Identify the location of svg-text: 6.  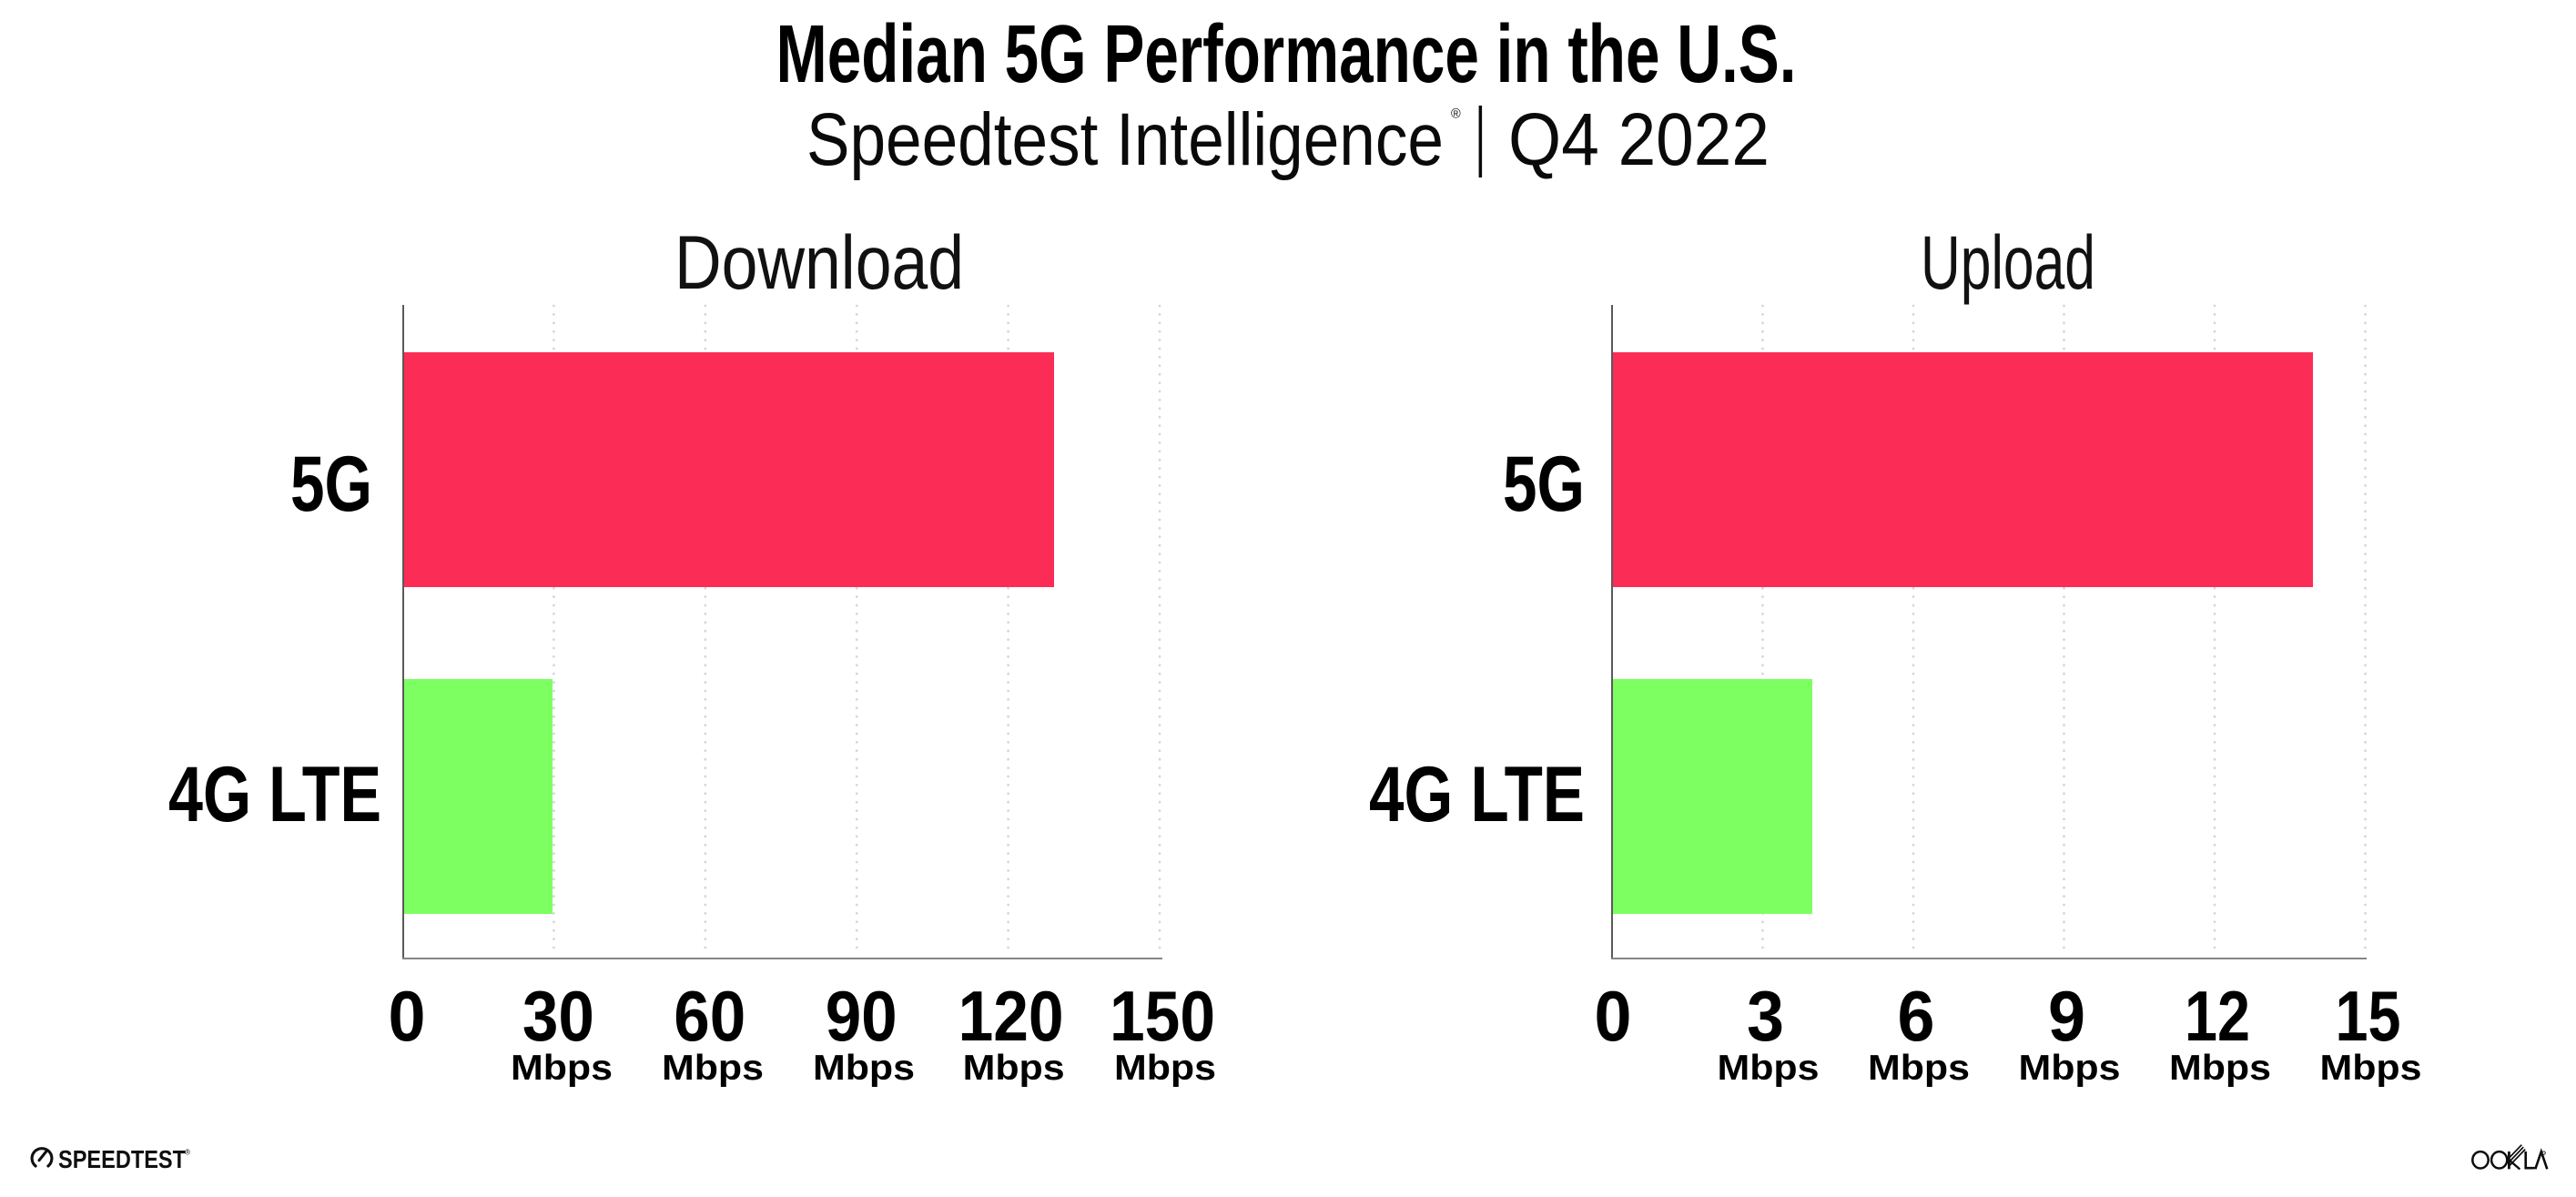
(1917, 1016).